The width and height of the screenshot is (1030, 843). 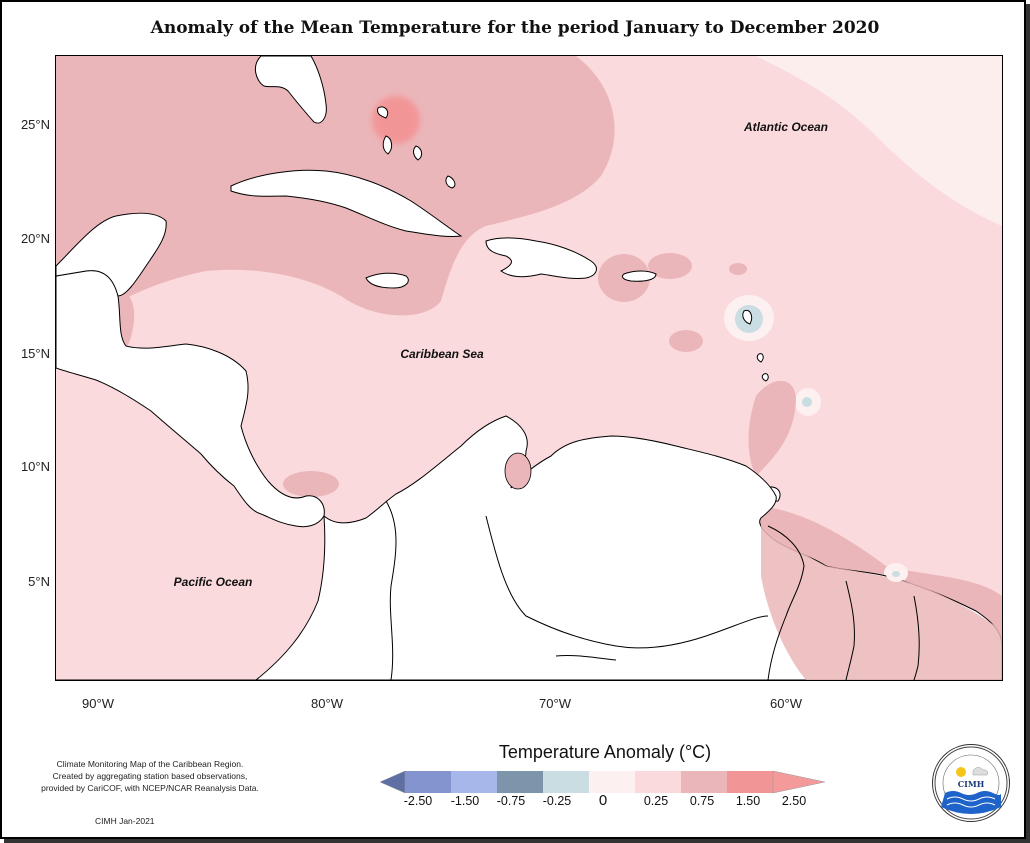 What do you see at coordinates (686, 341) in the screenshot?
I see `anomaly-patch-caribbean-east` at bounding box center [686, 341].